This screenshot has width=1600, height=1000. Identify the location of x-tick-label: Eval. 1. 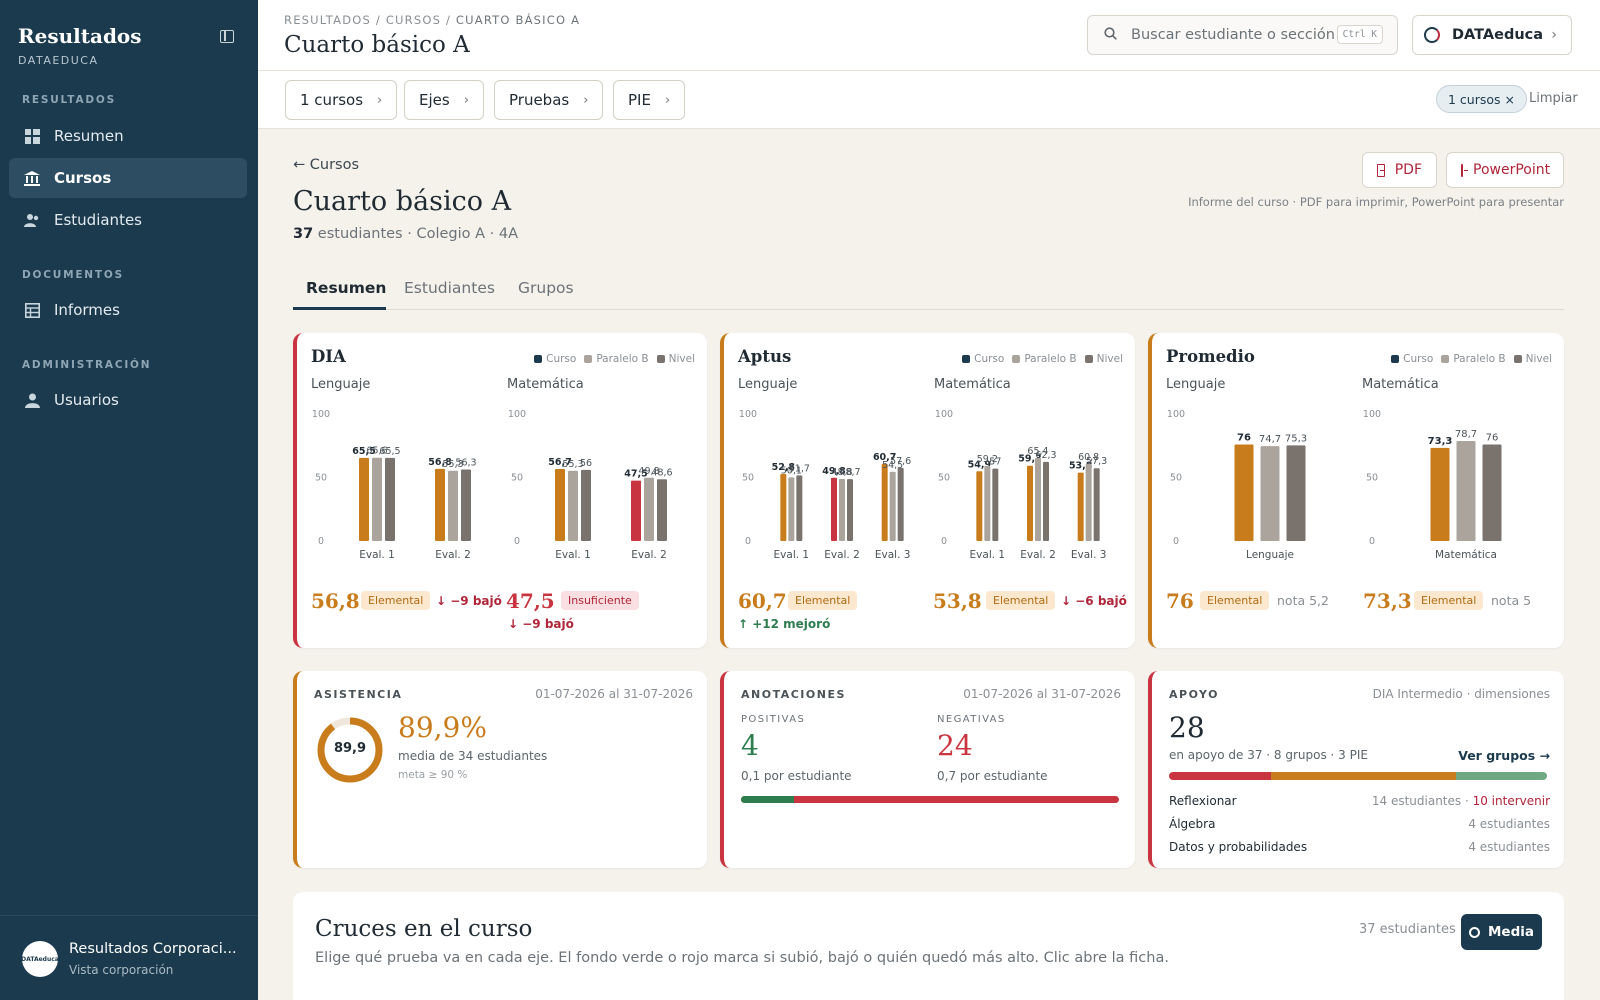
(573, 555).